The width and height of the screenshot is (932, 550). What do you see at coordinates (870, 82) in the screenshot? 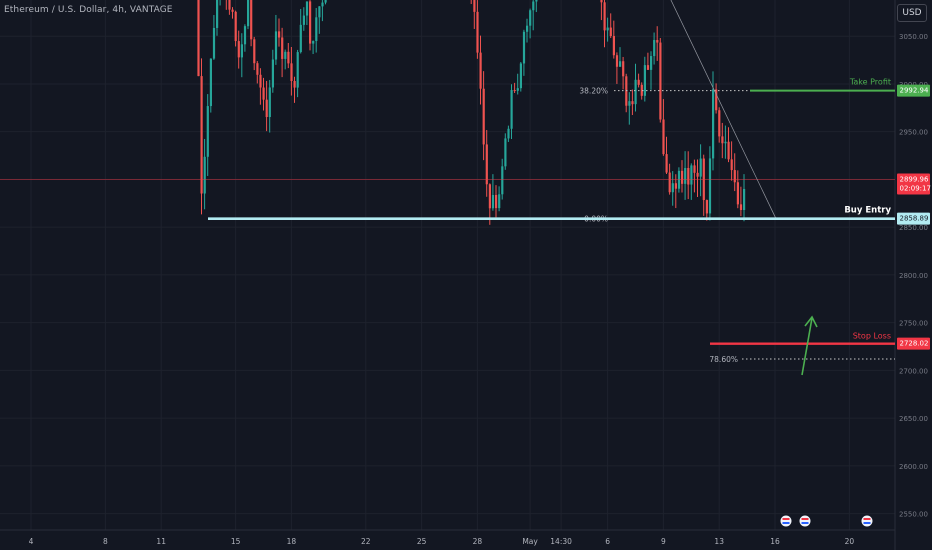
I see `take-profit-label: Take Profit` at bounding box center [870, 82].